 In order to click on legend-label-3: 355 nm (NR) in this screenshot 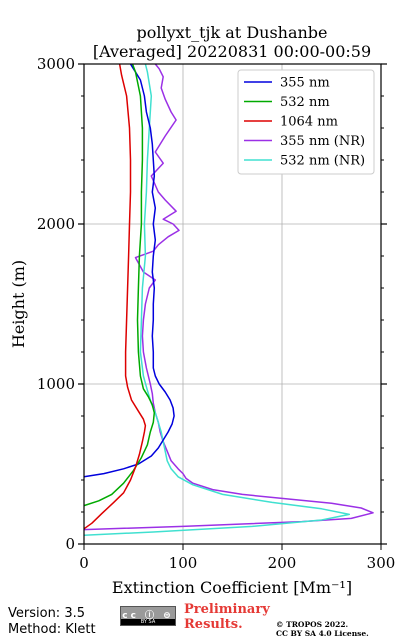, I will do `click(322, 141)`.